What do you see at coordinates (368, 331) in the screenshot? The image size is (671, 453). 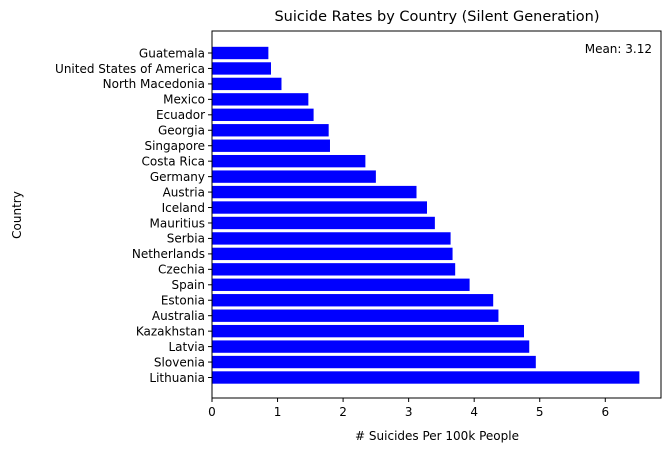 I see `bar-kazakhstan` at bounding box center [368, 331].